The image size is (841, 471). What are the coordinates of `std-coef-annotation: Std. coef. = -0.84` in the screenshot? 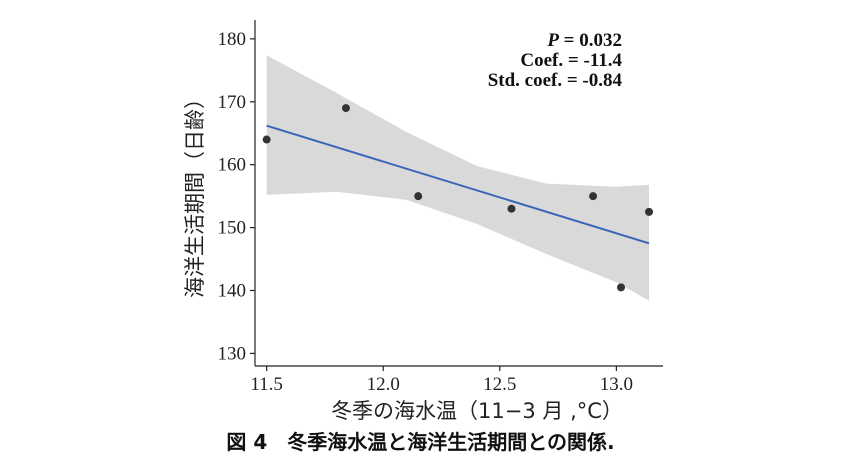 It's located at (555, 80).